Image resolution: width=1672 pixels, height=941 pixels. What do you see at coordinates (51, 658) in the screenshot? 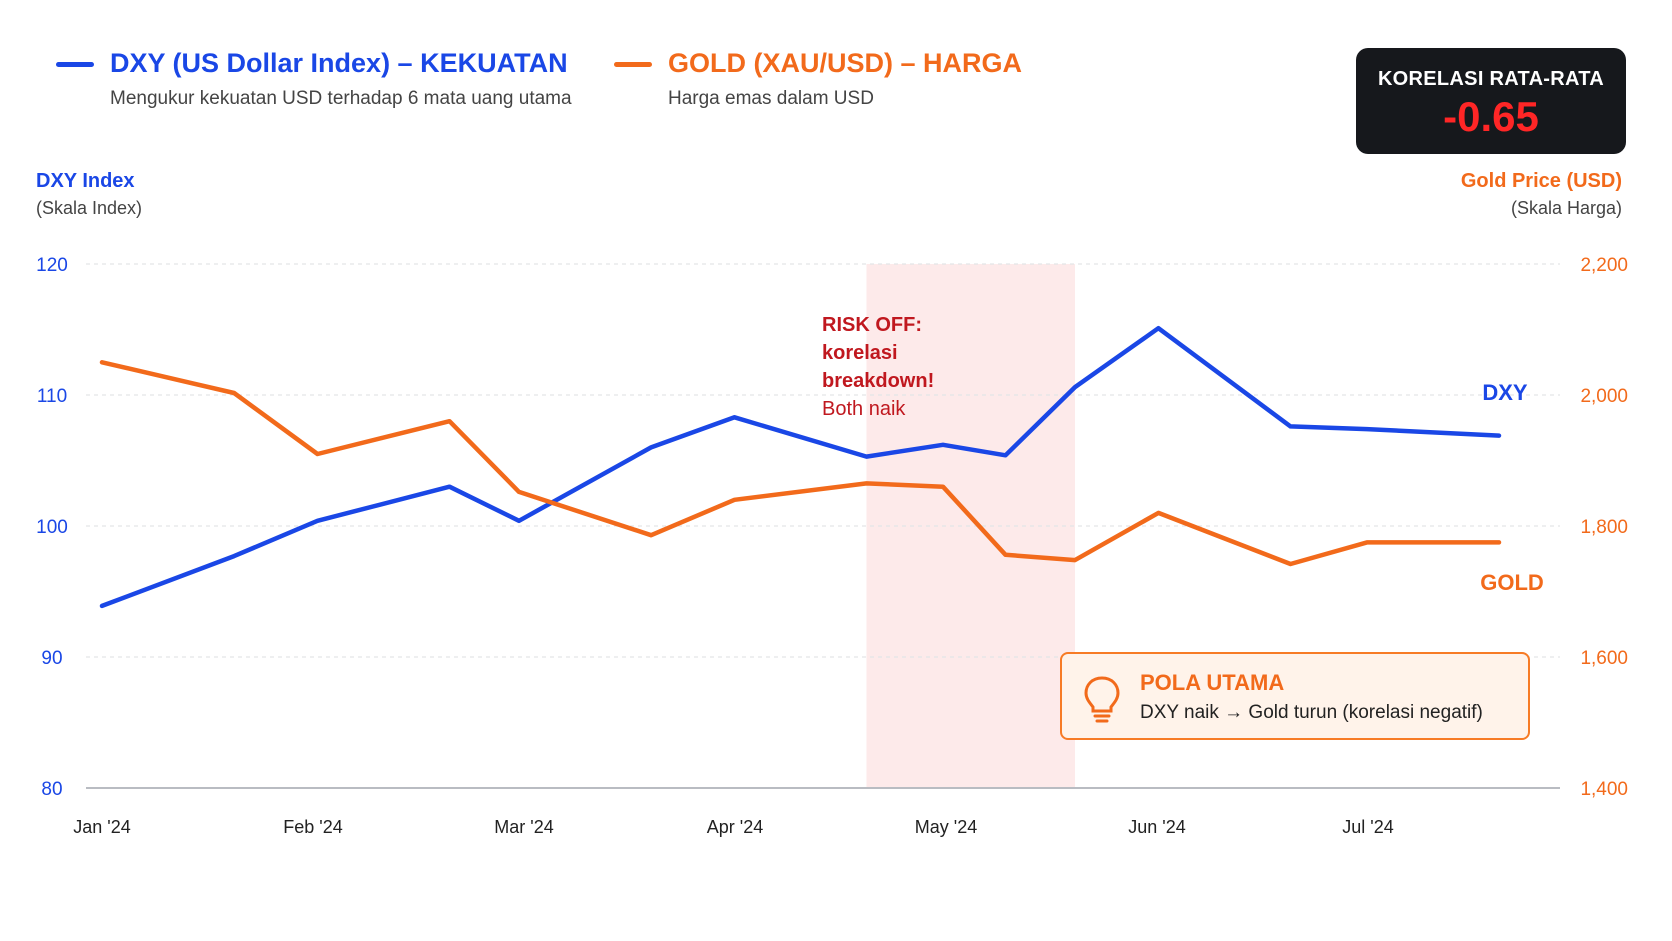
I see `left-y-tick-label: 90` at bounding box center [51, 658].